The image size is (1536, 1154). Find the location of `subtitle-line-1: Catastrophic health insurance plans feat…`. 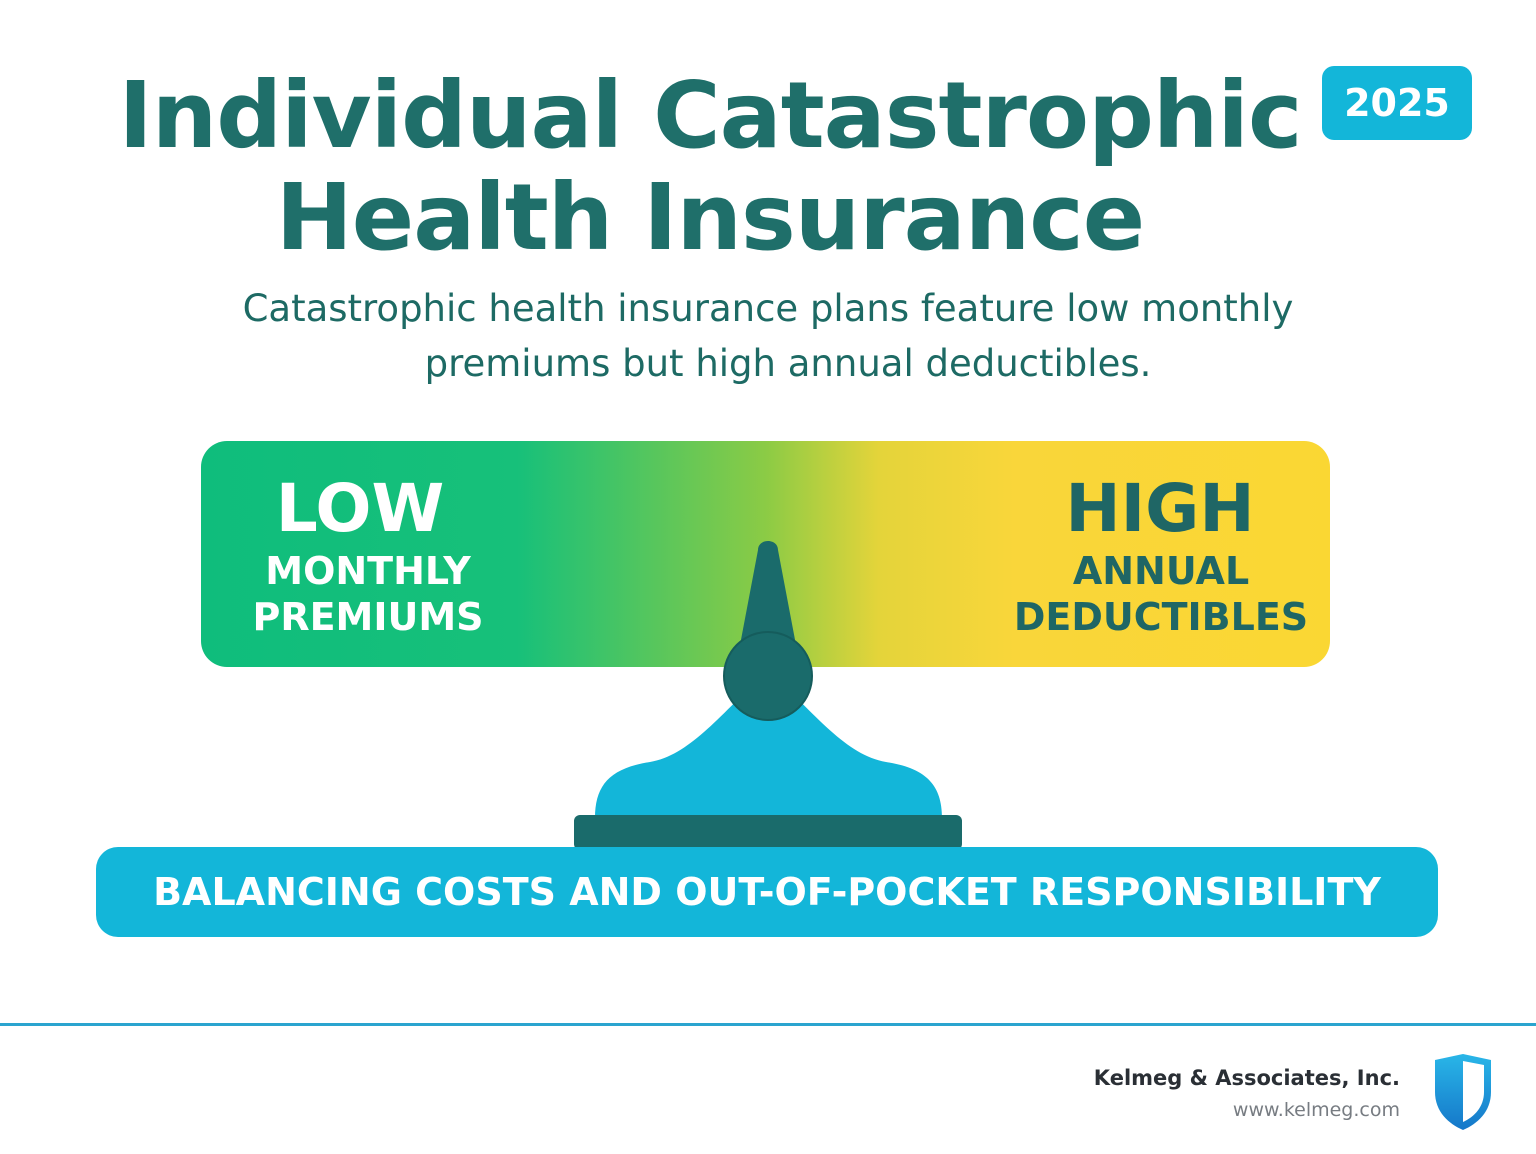

subtitle-line-1: Catastrophic health insurance plans feat… is located at coordinates (768, 308).